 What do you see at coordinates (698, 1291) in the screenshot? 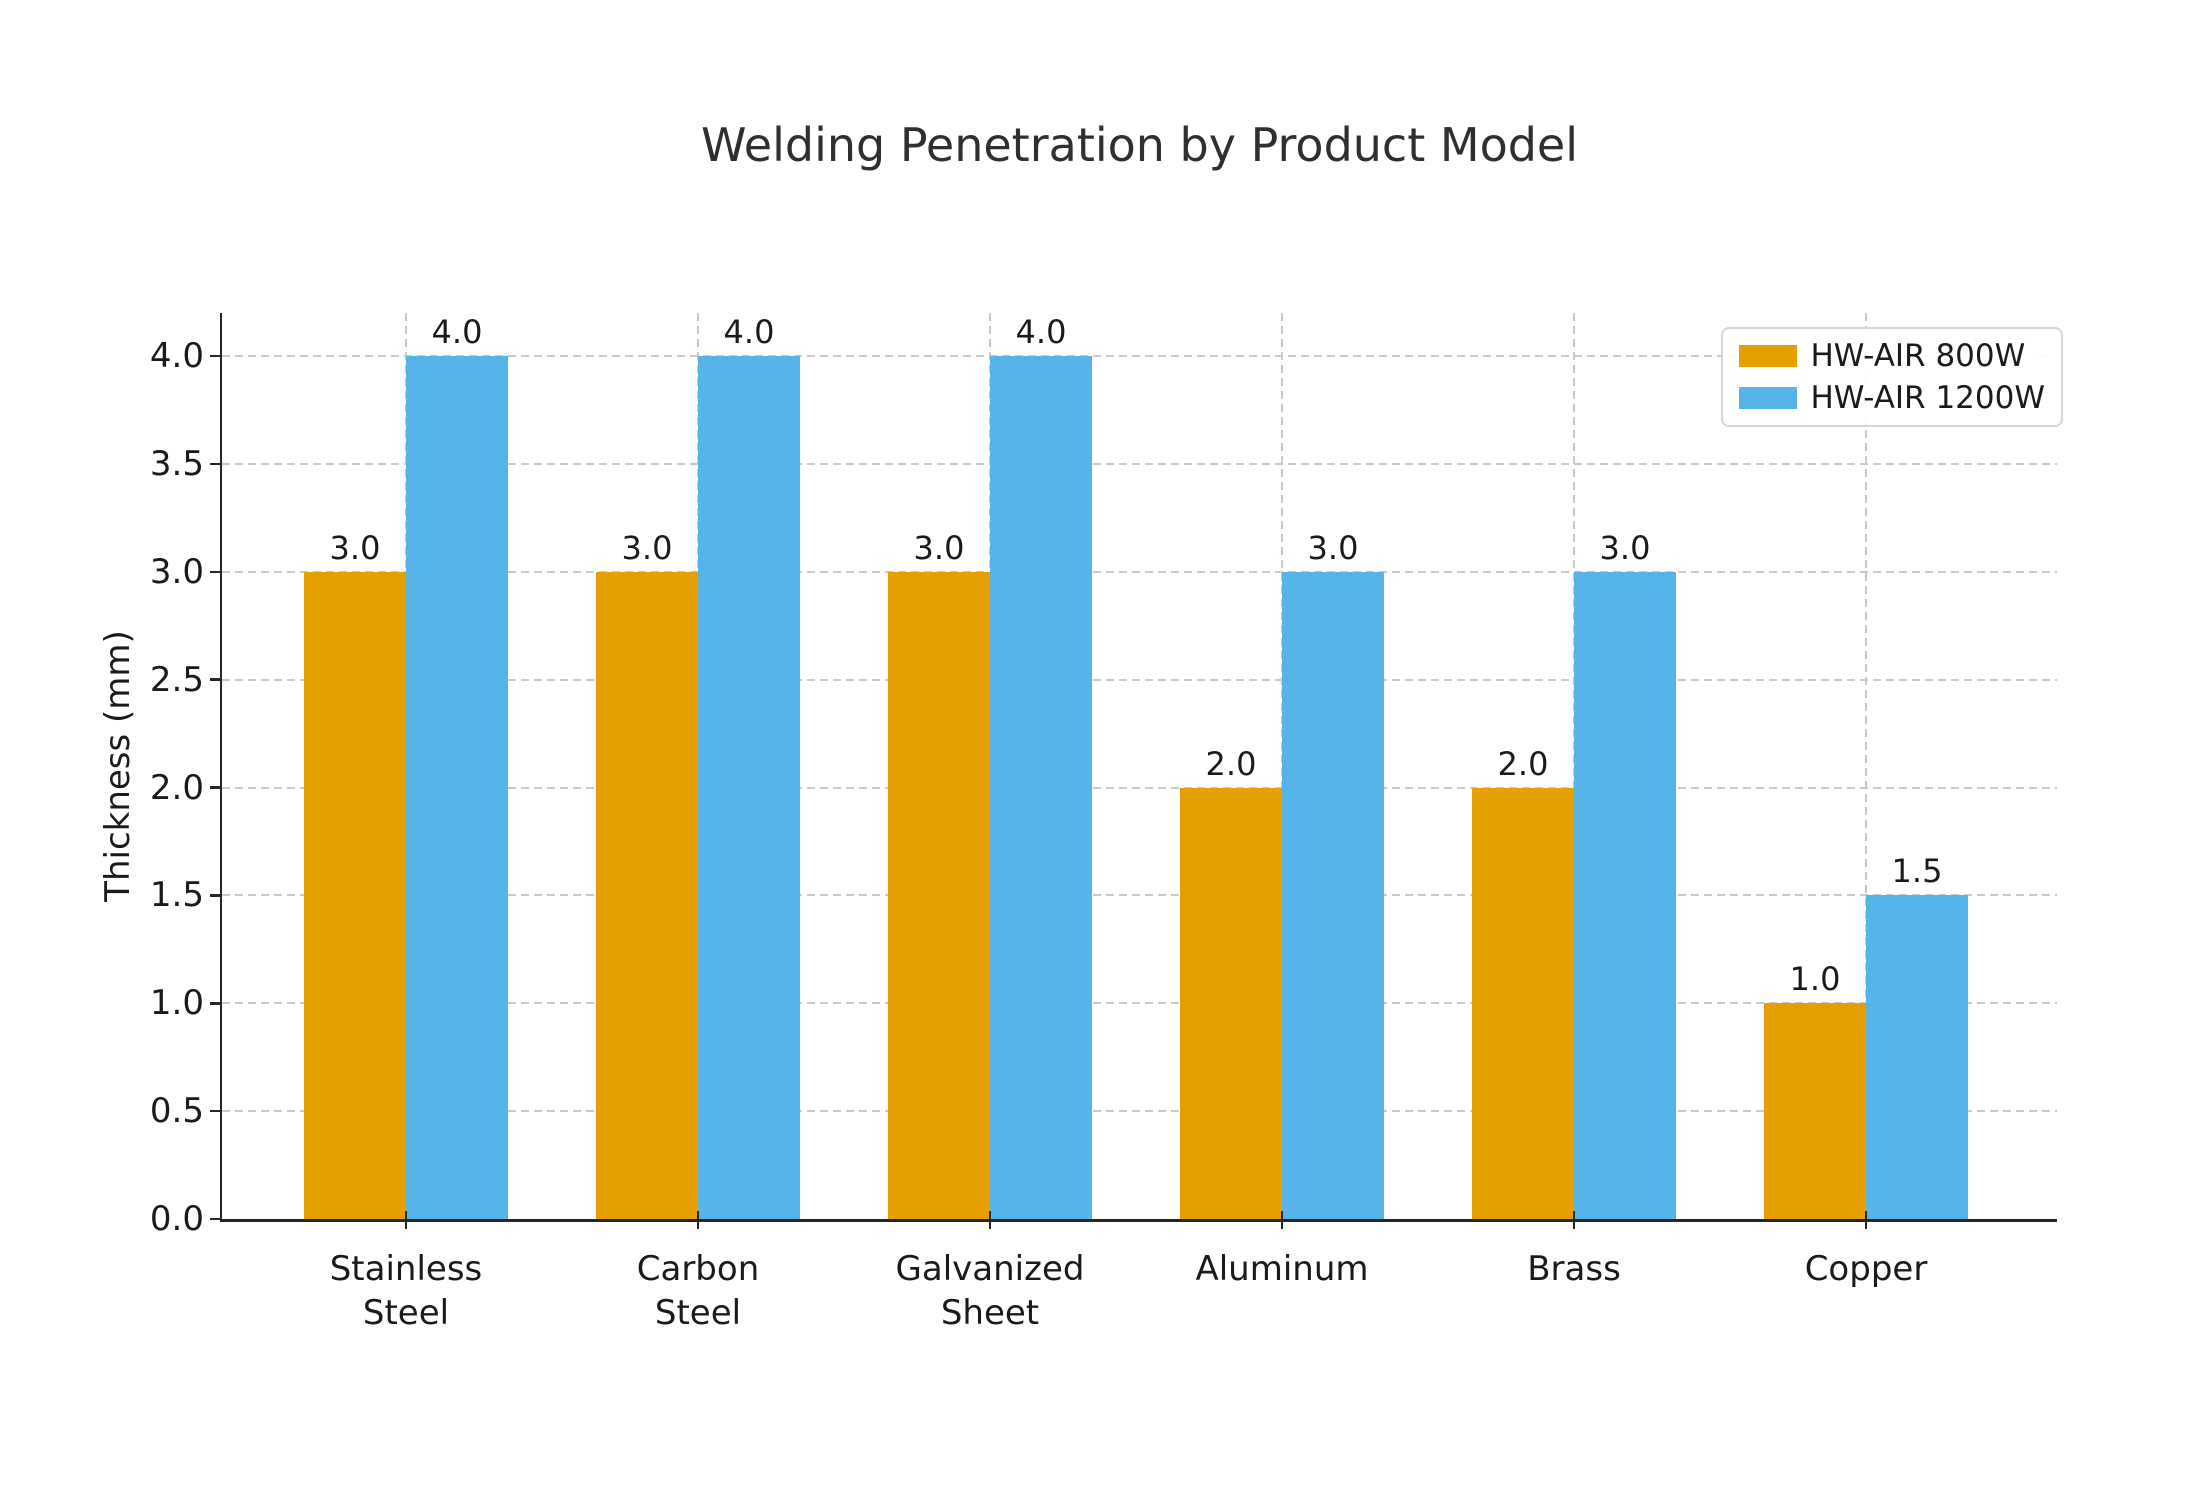
I see `x-tick-label: Carbon Steel` at bounding box center [698, 1291].